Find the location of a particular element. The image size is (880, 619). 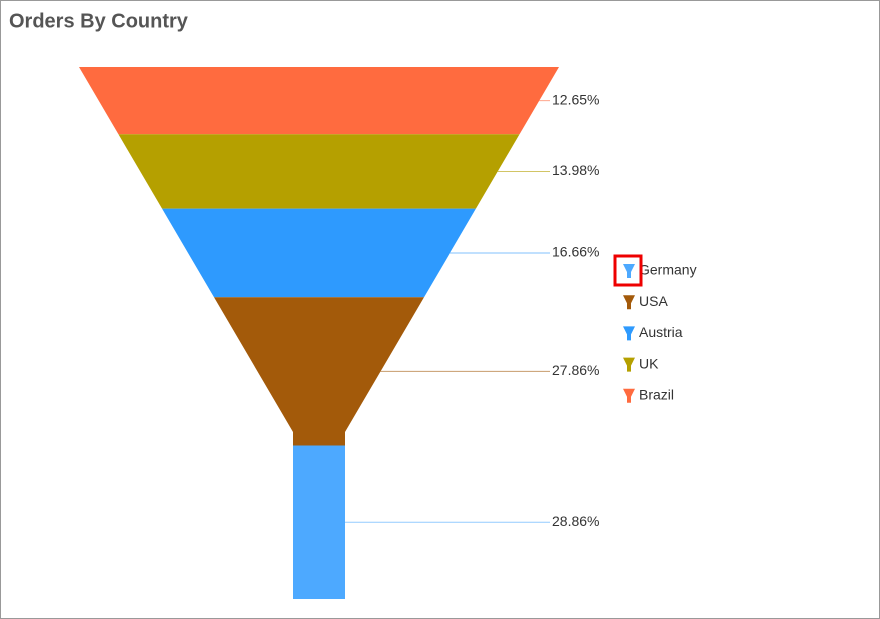

legend-label: UK is located at coordinates (649, 363).